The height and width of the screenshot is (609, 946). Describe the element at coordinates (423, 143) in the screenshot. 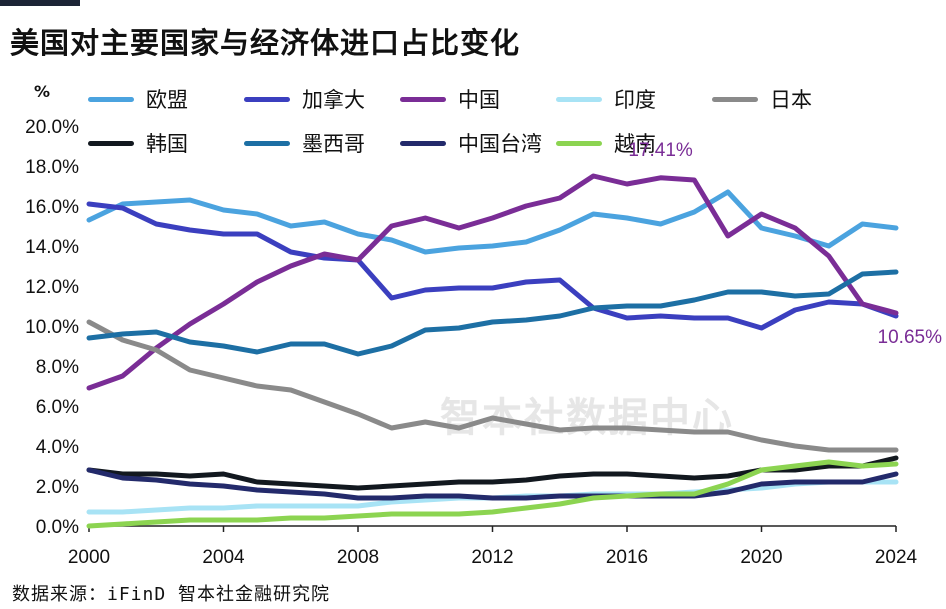

I see `legend-swatch-taiwan` at that location.